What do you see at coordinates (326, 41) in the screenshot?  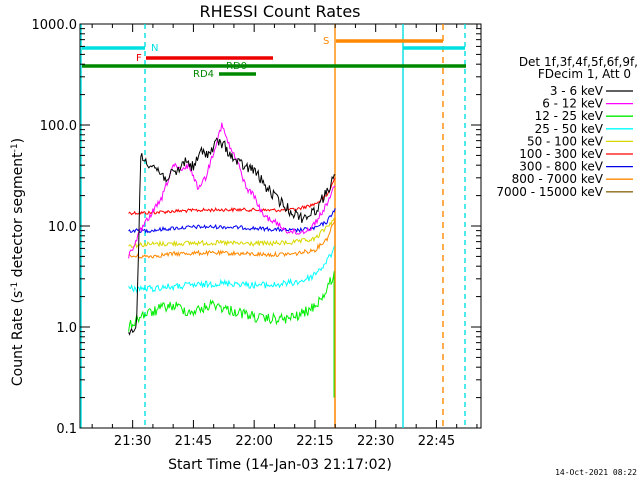 I see `label-S: S` at bounding box center [326, 41].